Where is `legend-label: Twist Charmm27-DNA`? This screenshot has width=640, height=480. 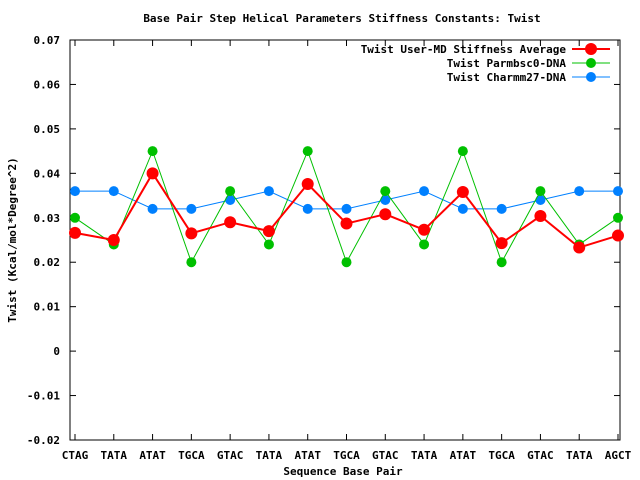 legend-label: Twist Charmm27-DNA is located at coordinates (507, 77).